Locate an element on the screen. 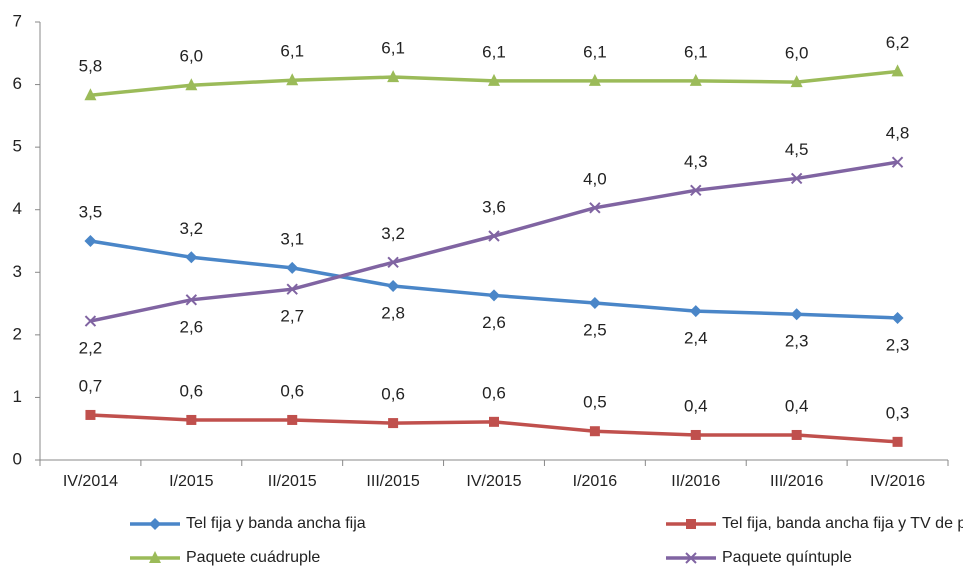 This screenshot has height=569, width=963. data-label: 2,8 is located at coordinates (393, 313).